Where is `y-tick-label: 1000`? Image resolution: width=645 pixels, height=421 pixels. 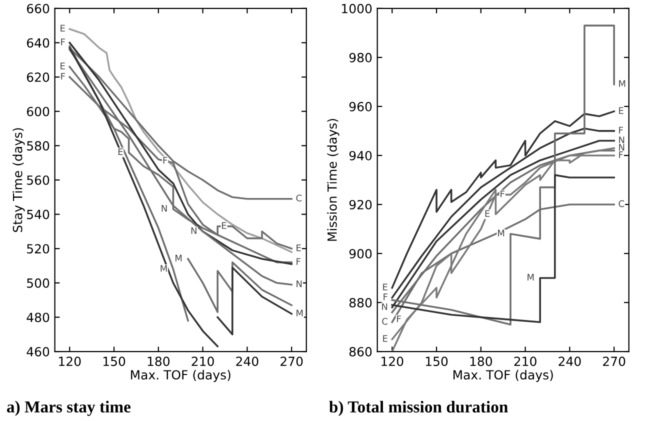
y-tick-label: 1000 is located at coordinates (357, 9).